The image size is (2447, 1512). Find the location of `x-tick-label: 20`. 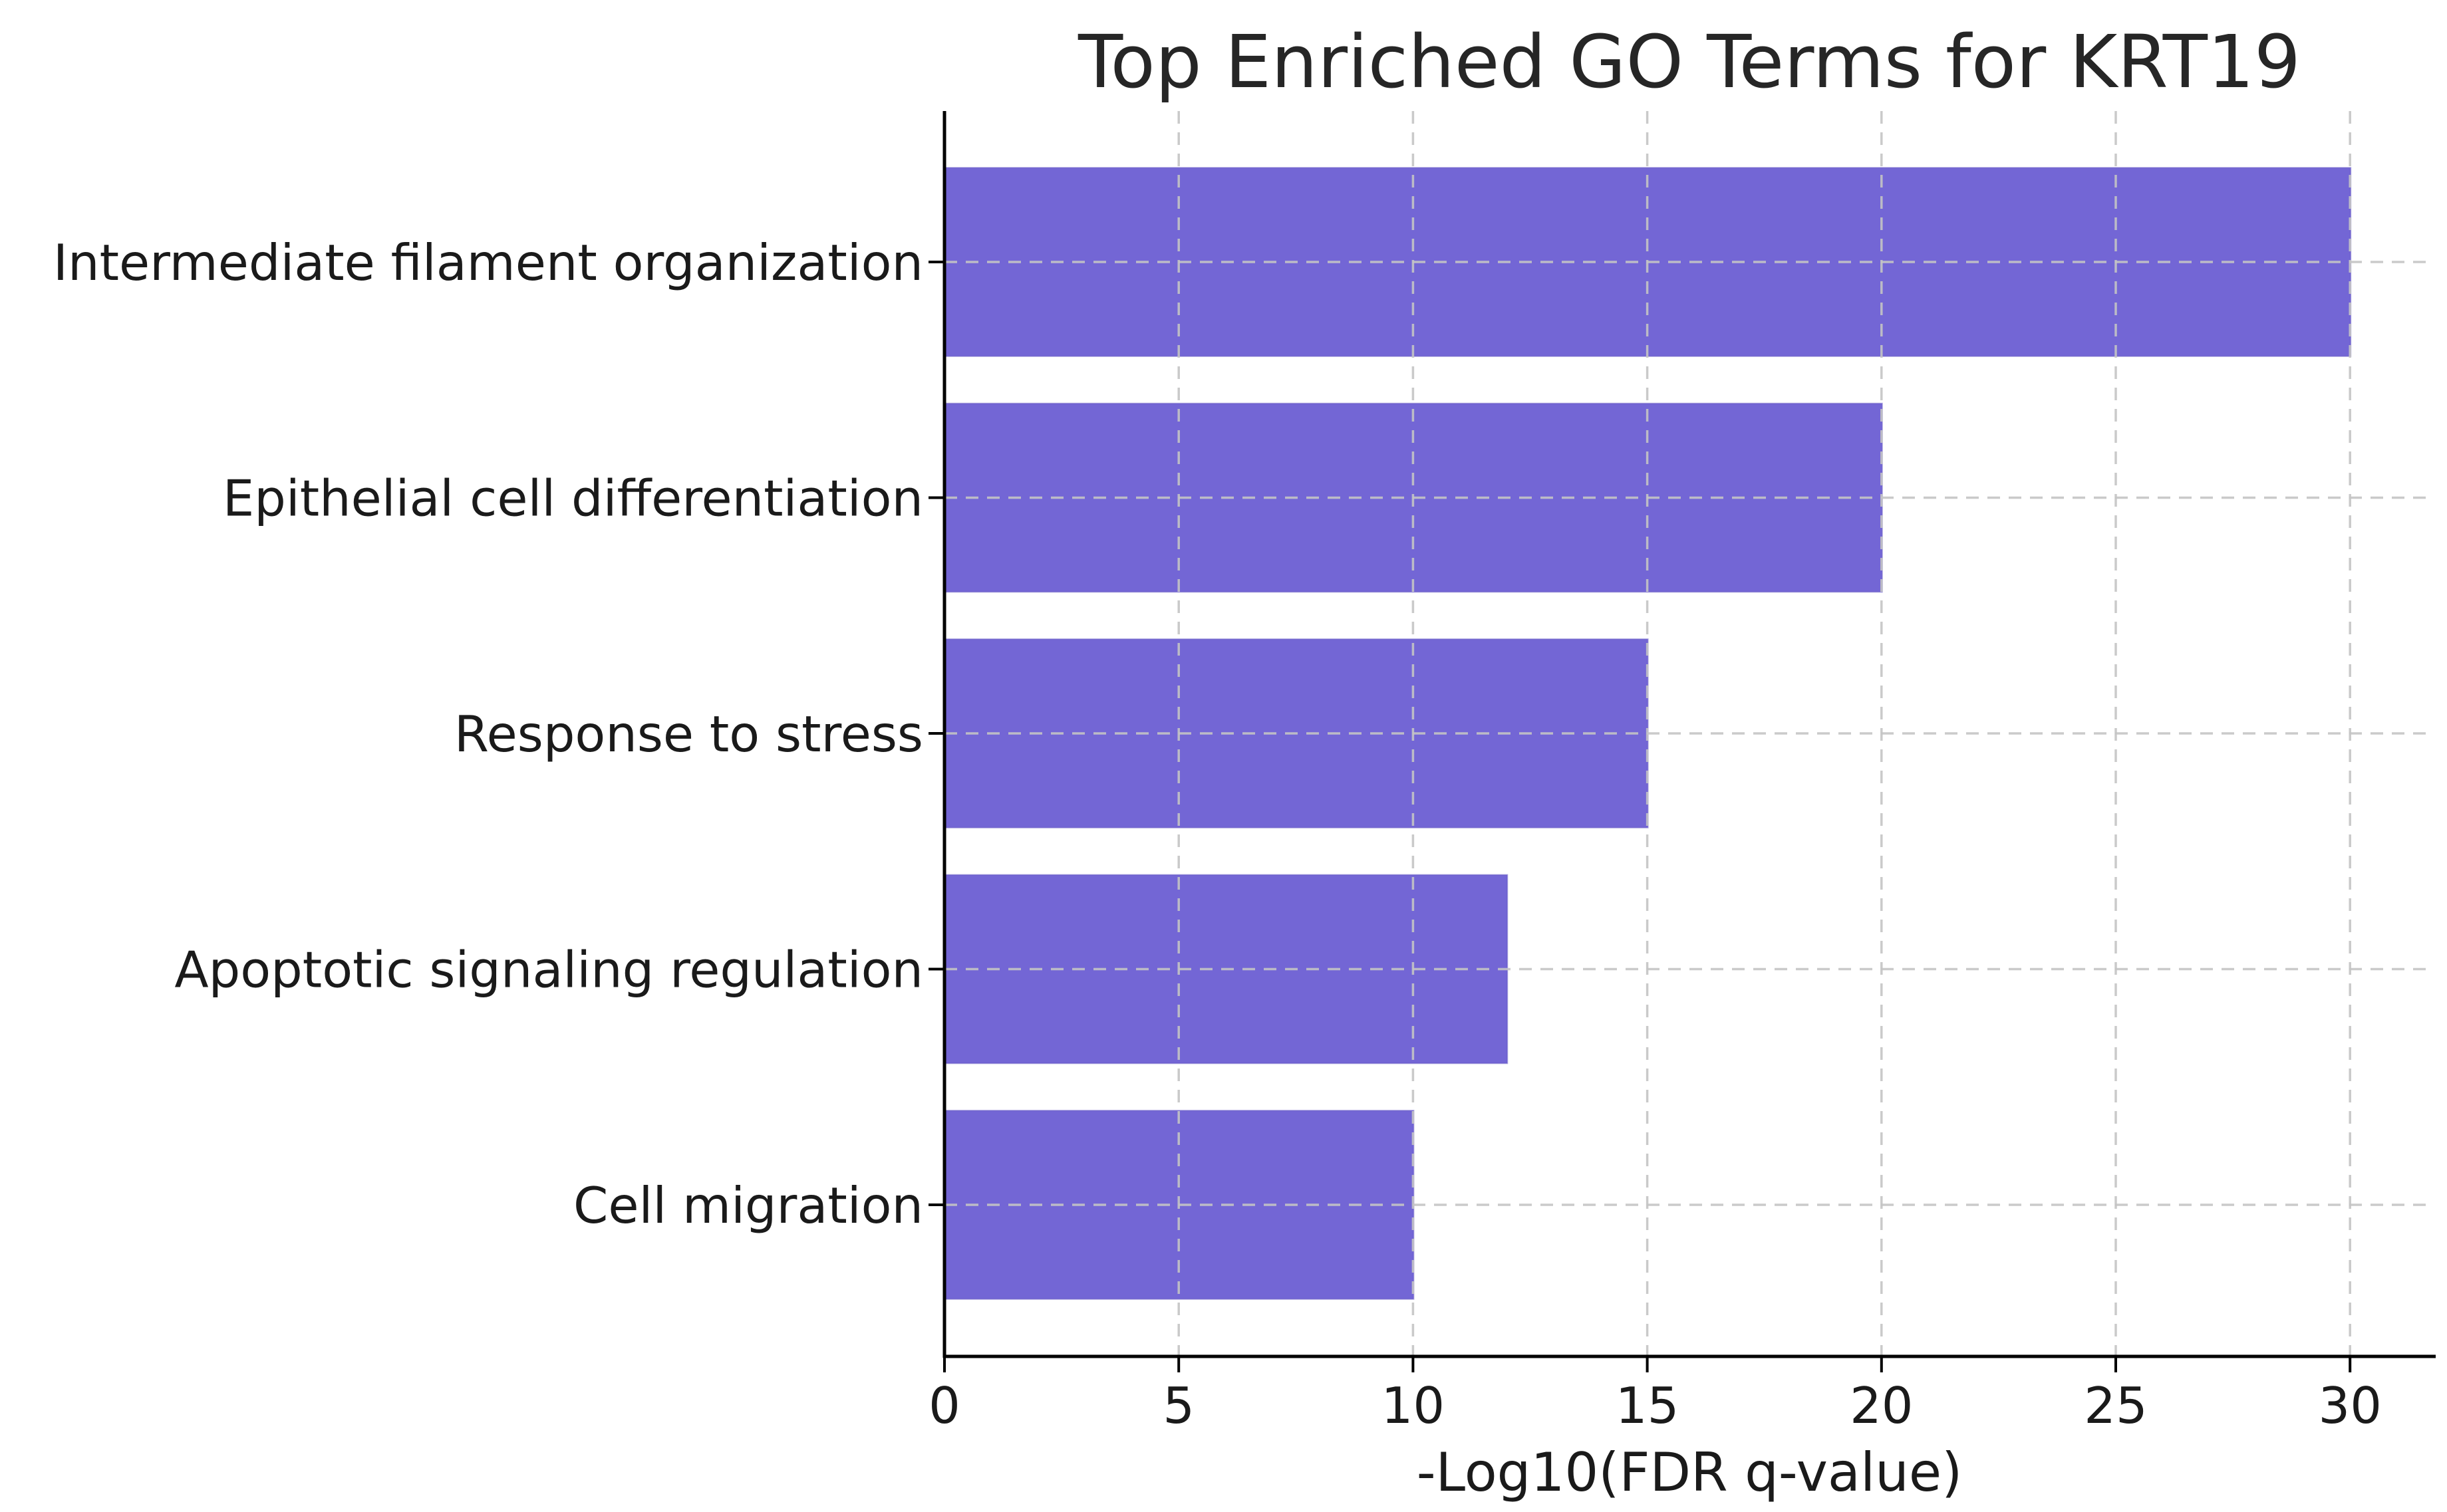

x-tick-label: 20 is located at coordinates (1881, 1405).